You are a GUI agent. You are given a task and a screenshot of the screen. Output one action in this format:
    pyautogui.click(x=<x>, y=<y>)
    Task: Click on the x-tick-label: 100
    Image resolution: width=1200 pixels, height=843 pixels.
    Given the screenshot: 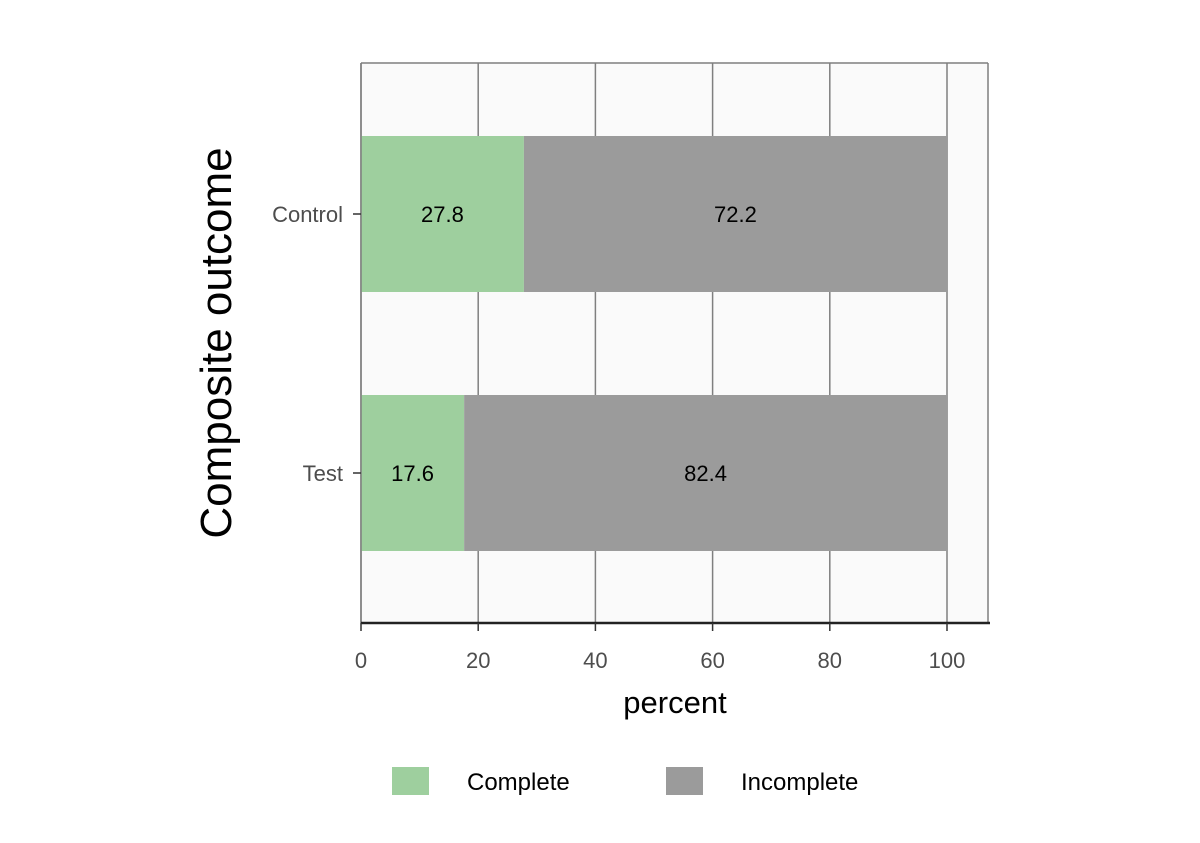 What is the action you would take?
    pyautogui.click(x=947, y=660)
    